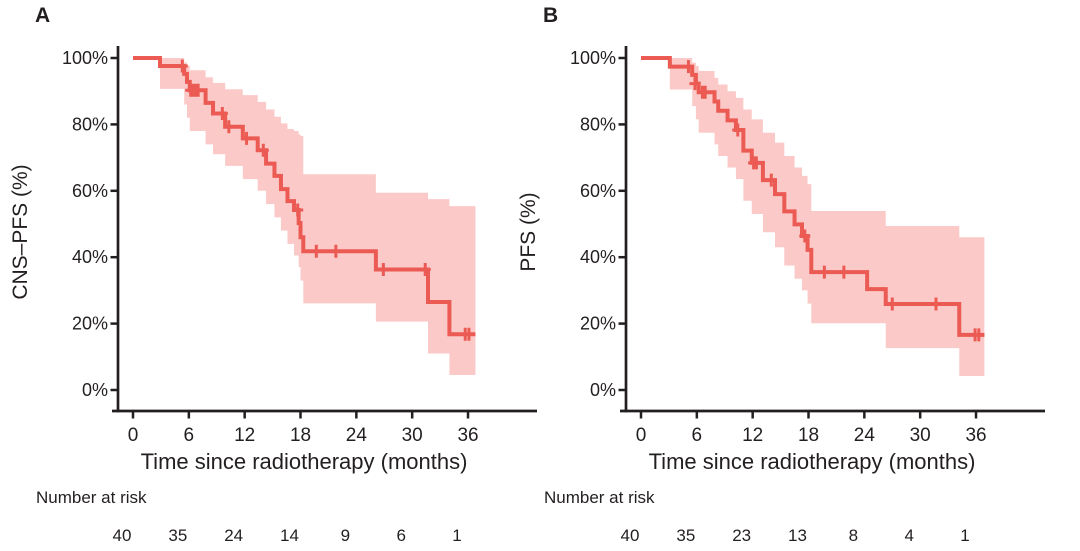 This screenshot has height=551, width=1080. I want to click on risk-count-b: 23, so click(741, 535).